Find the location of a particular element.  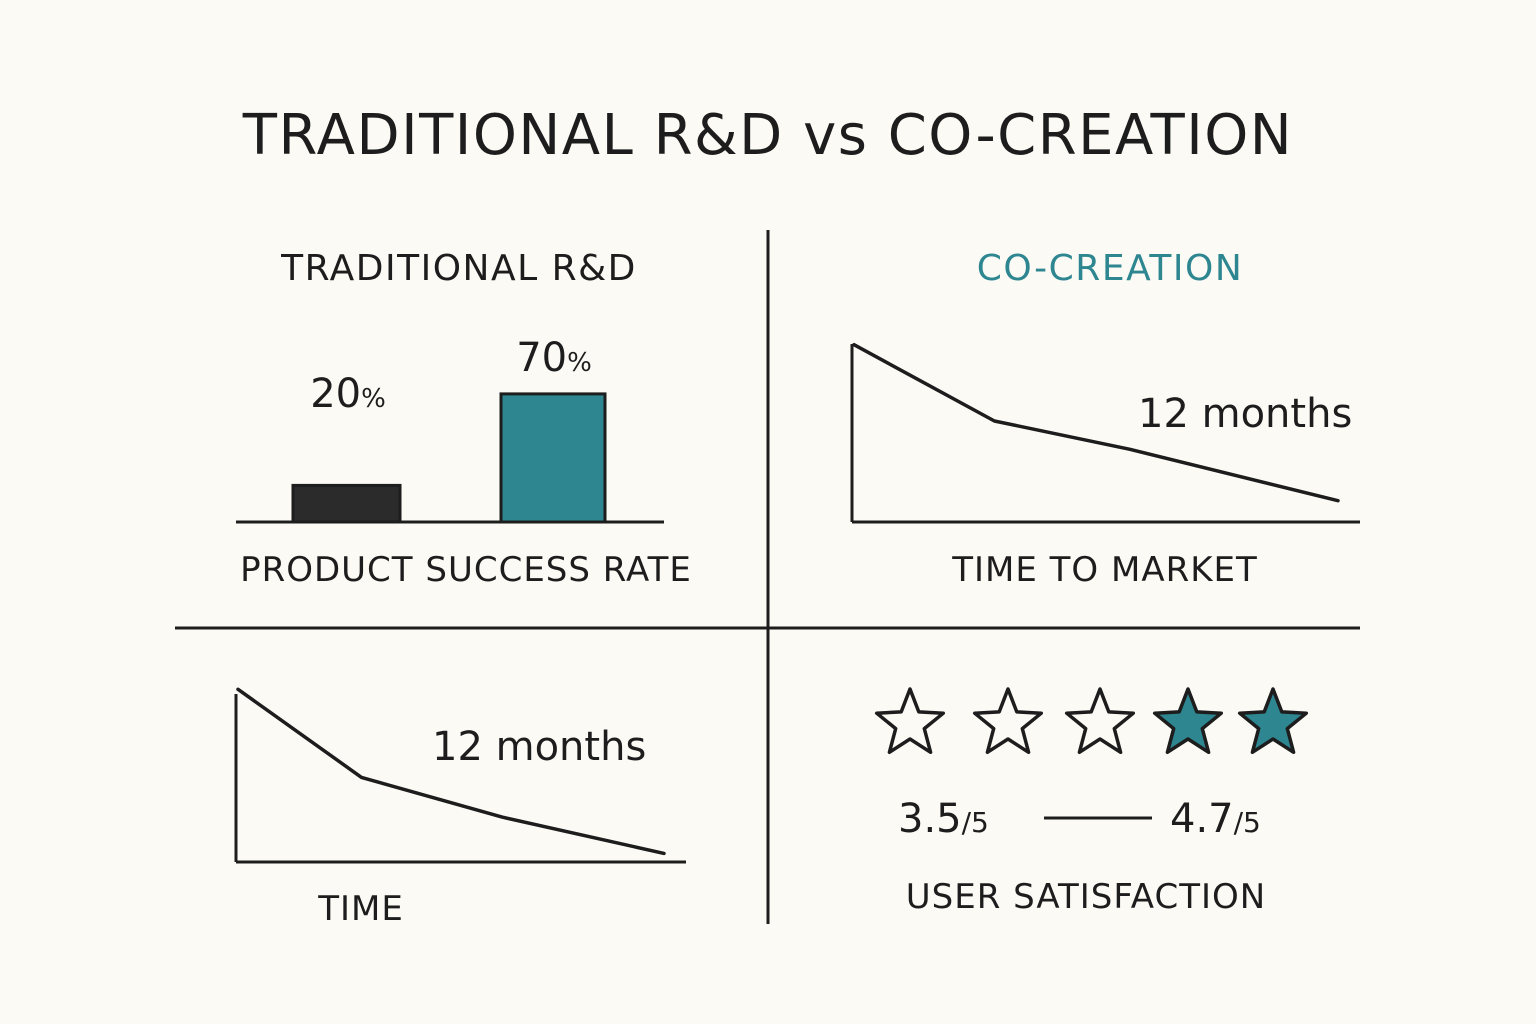

rating-to: 4.7/5 is located at coordinates (1215, 823).